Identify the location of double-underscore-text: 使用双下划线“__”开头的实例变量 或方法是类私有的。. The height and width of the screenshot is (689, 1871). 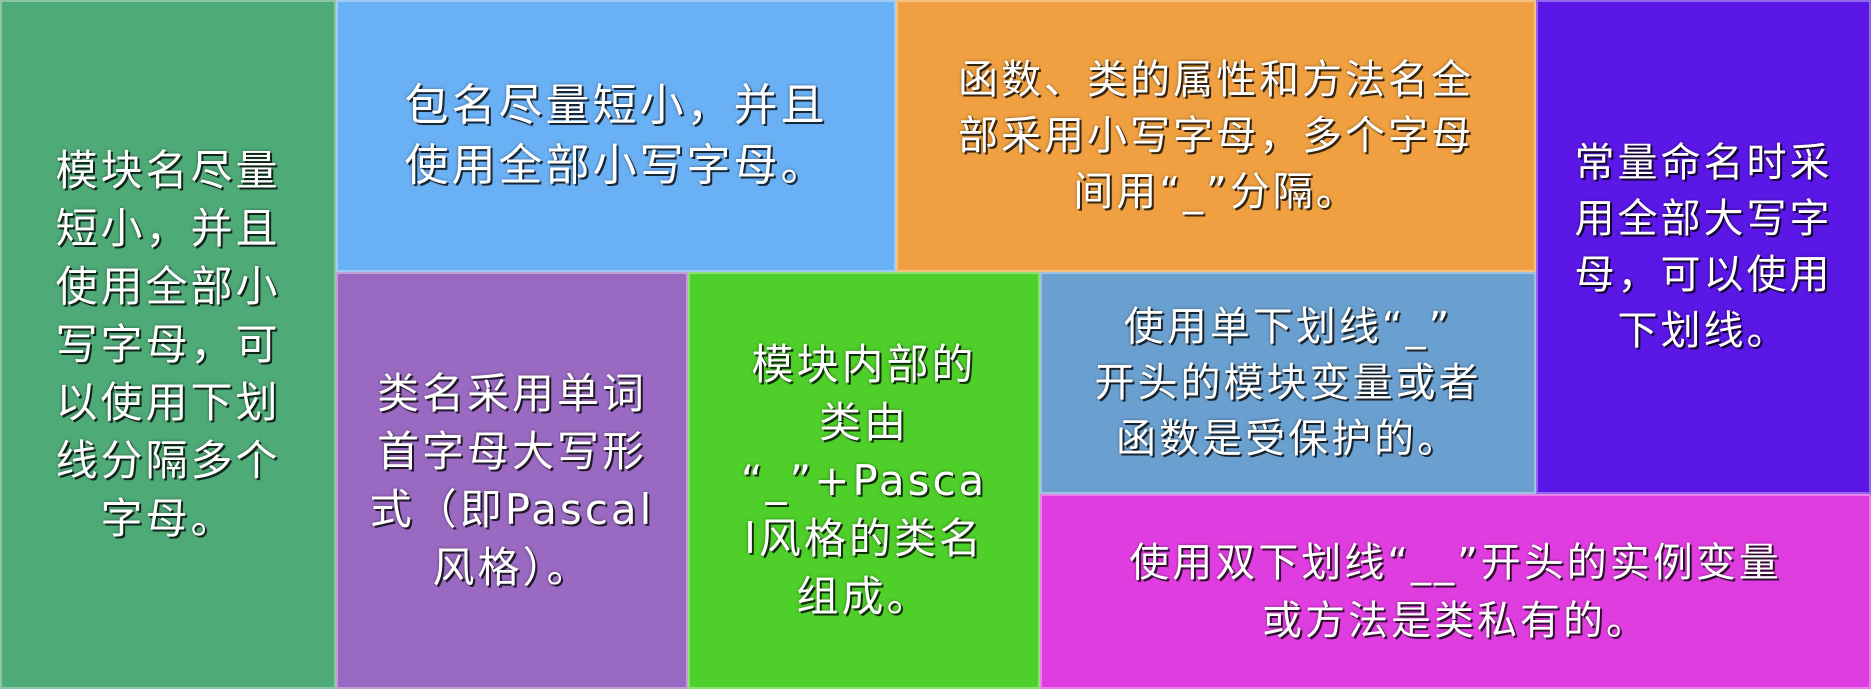
(1455, 591).